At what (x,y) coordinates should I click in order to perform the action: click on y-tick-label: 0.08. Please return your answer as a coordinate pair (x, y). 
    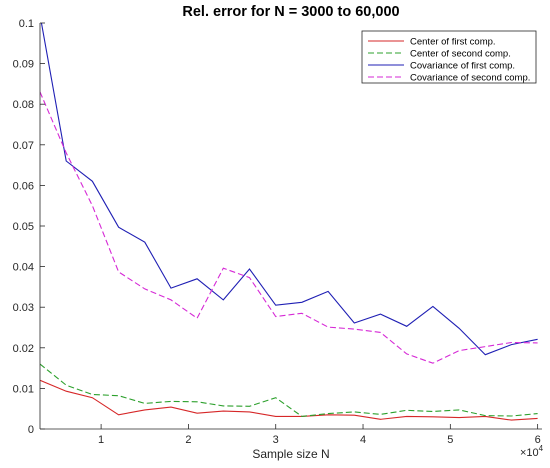
    Looking at the image, I should click on (23, 105).